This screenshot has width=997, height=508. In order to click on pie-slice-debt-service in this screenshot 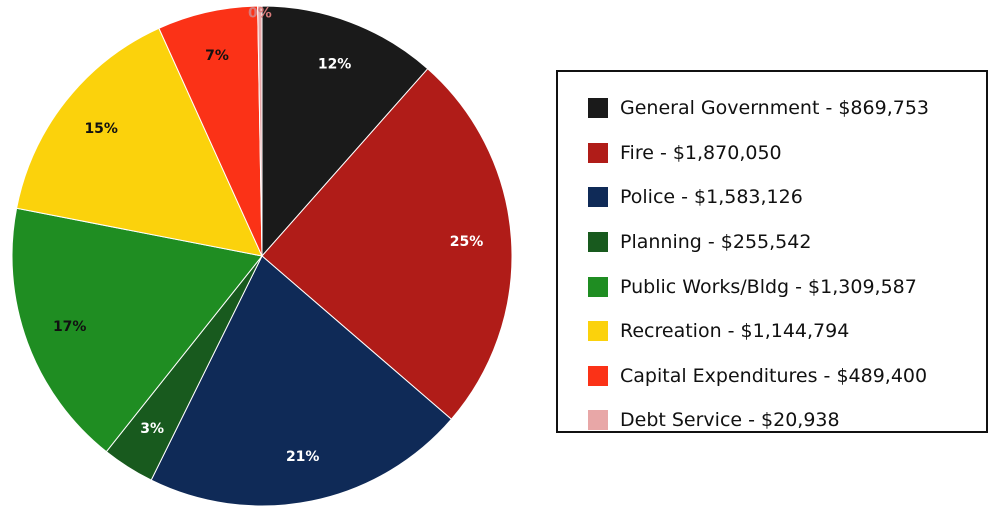, I will do `click(260, 131)`.